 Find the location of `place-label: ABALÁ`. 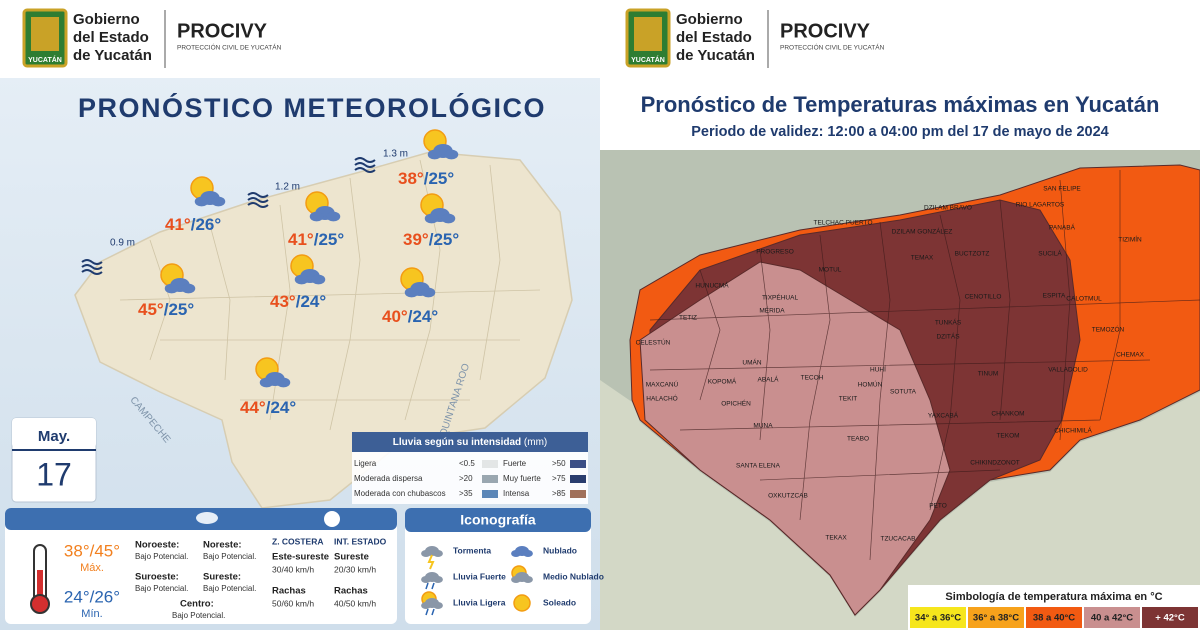

place-label: ABALÁ is located at coordinates (769, 379).